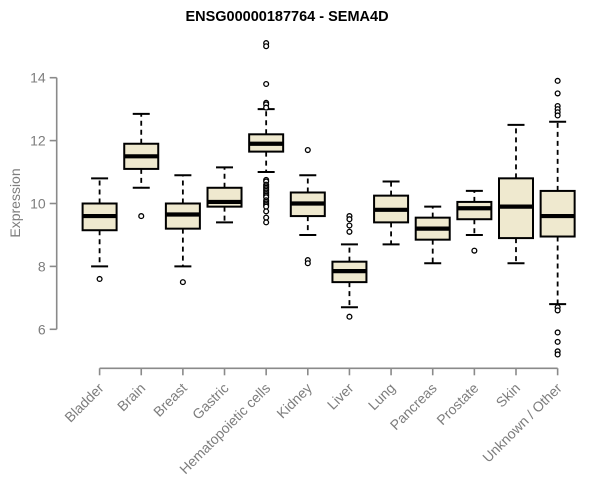 This screenshot has width=600, height=500. I want to click on box-kidney, so click(307, 206).